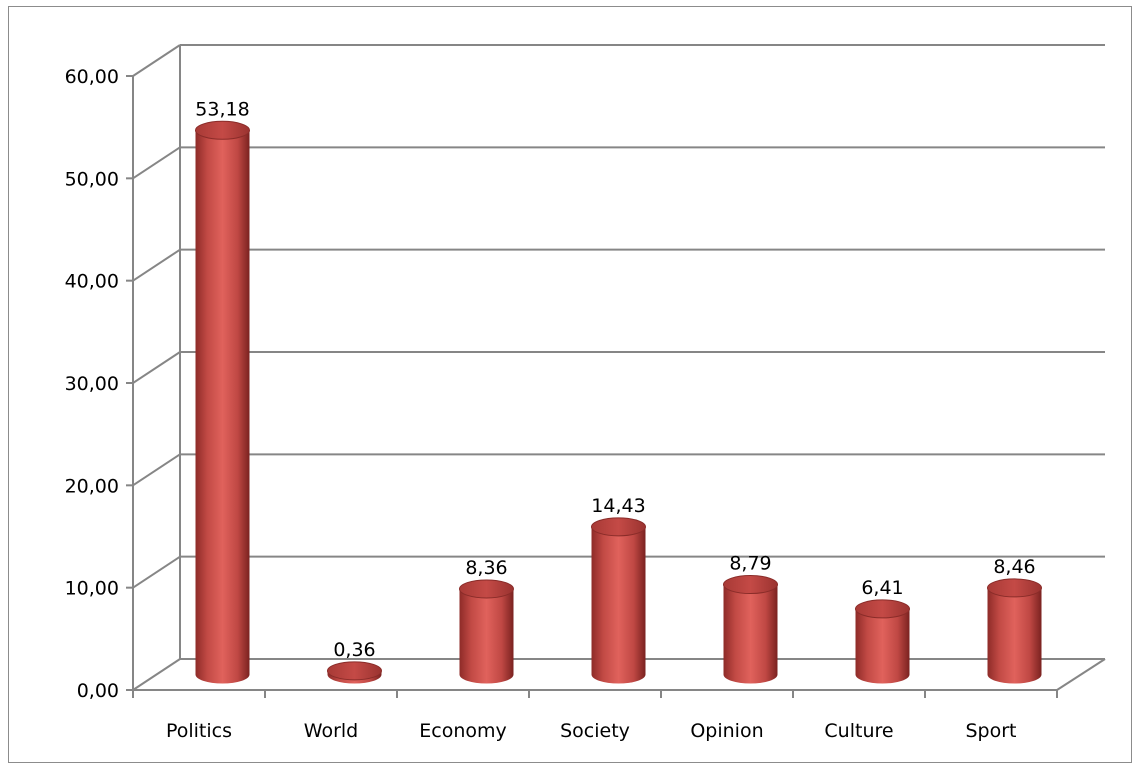  I want to click on y-tick-label: 50,00, so click(92, 179).